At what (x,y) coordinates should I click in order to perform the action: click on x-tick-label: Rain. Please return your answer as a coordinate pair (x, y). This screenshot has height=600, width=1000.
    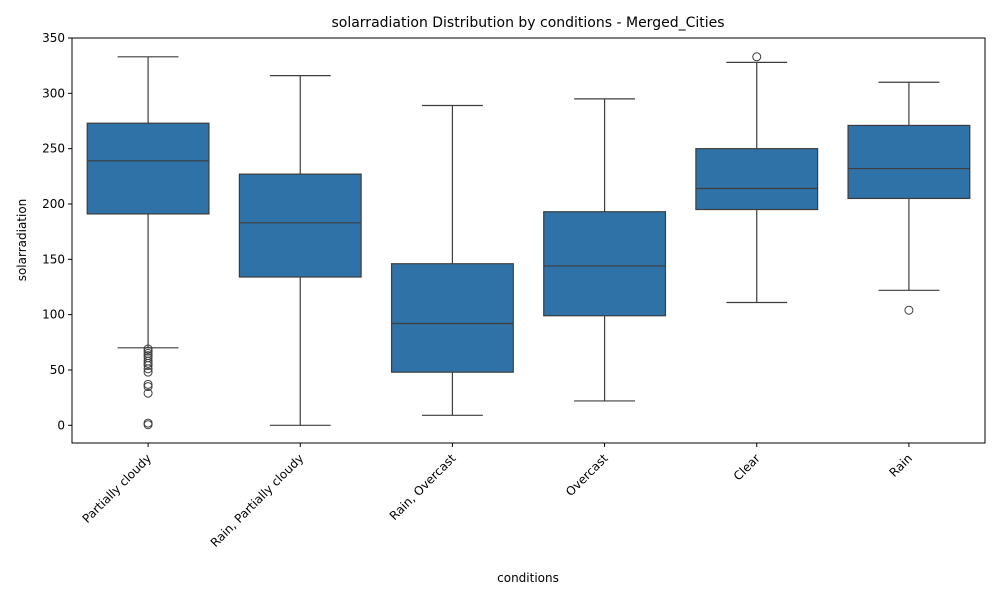
    Looking at the image, I should click on (900, 465).